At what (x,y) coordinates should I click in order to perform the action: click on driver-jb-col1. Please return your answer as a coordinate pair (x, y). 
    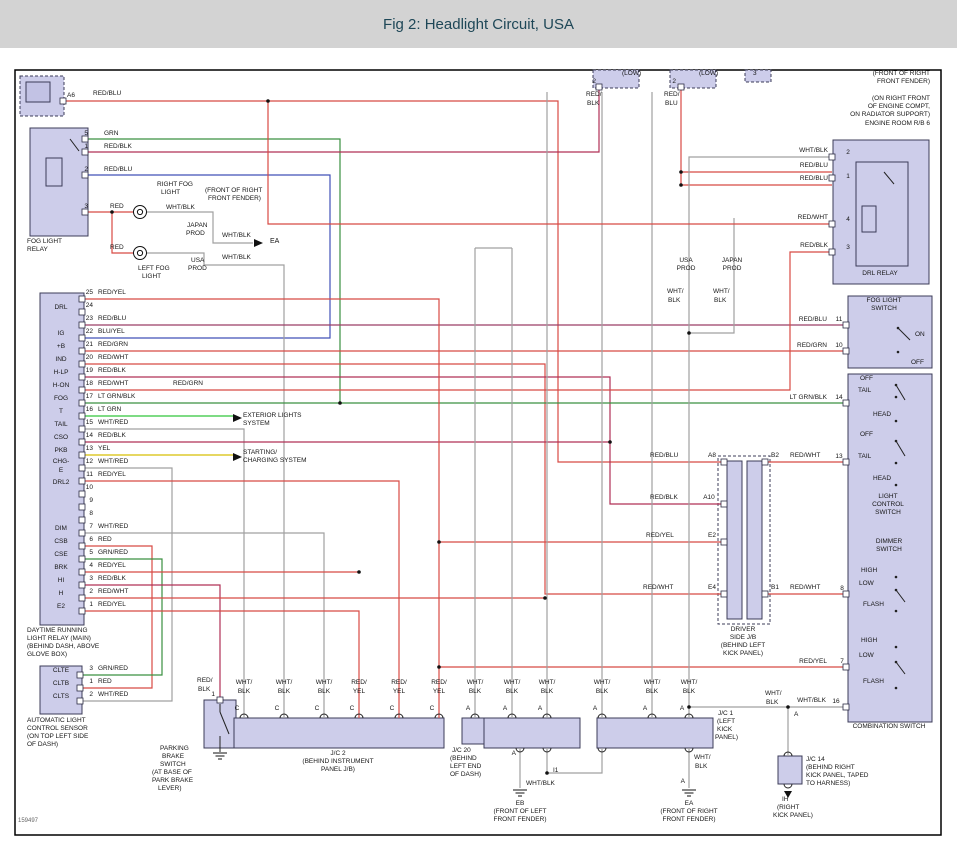
    Looking at the image, I should click on (734, 540).